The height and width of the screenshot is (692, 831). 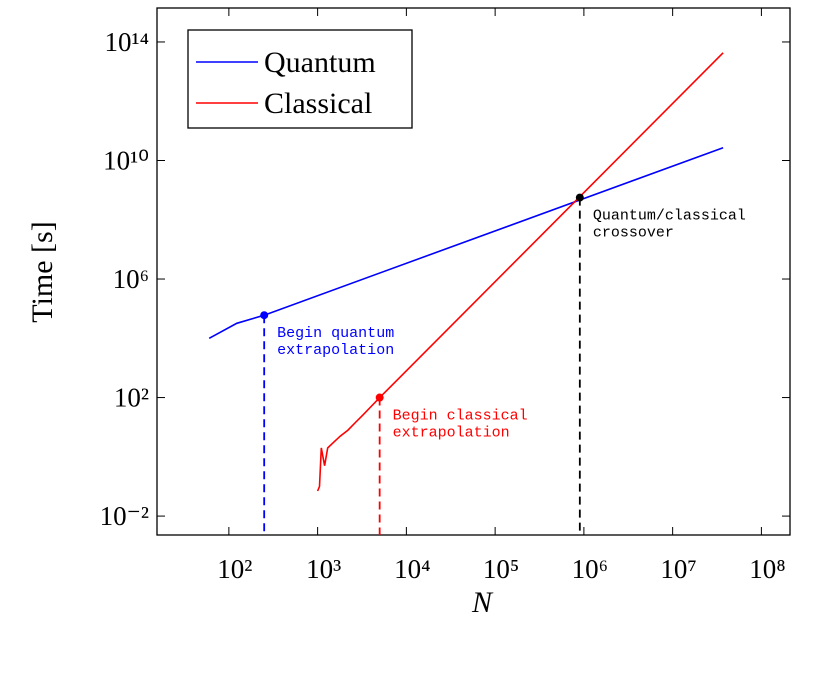 I want to click on x-axis-label: N, so click(x=482, y=602).